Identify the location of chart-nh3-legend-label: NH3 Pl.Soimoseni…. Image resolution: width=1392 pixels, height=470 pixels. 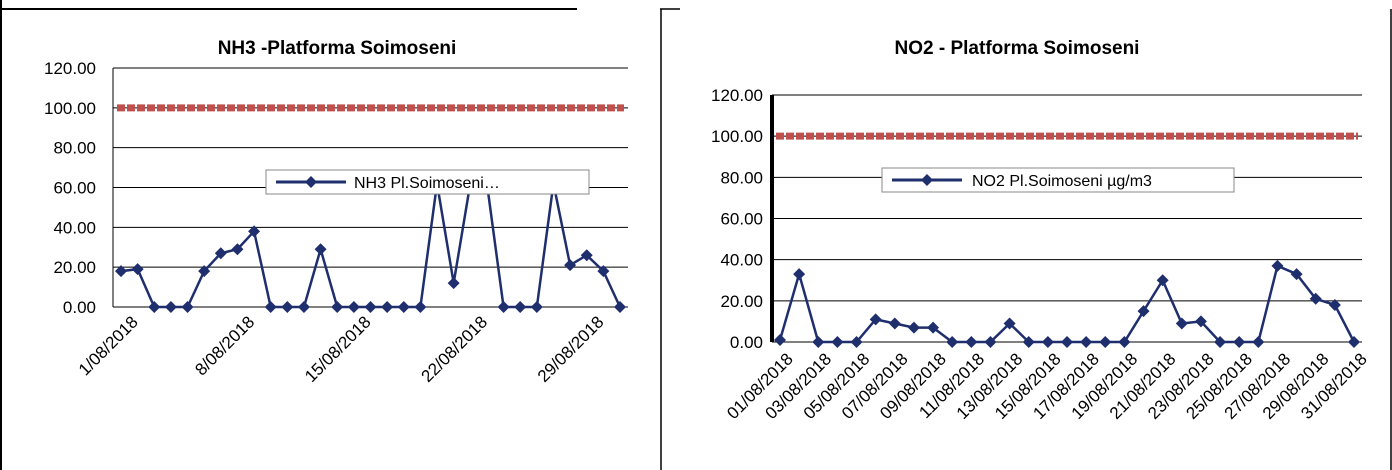
(427, 183).